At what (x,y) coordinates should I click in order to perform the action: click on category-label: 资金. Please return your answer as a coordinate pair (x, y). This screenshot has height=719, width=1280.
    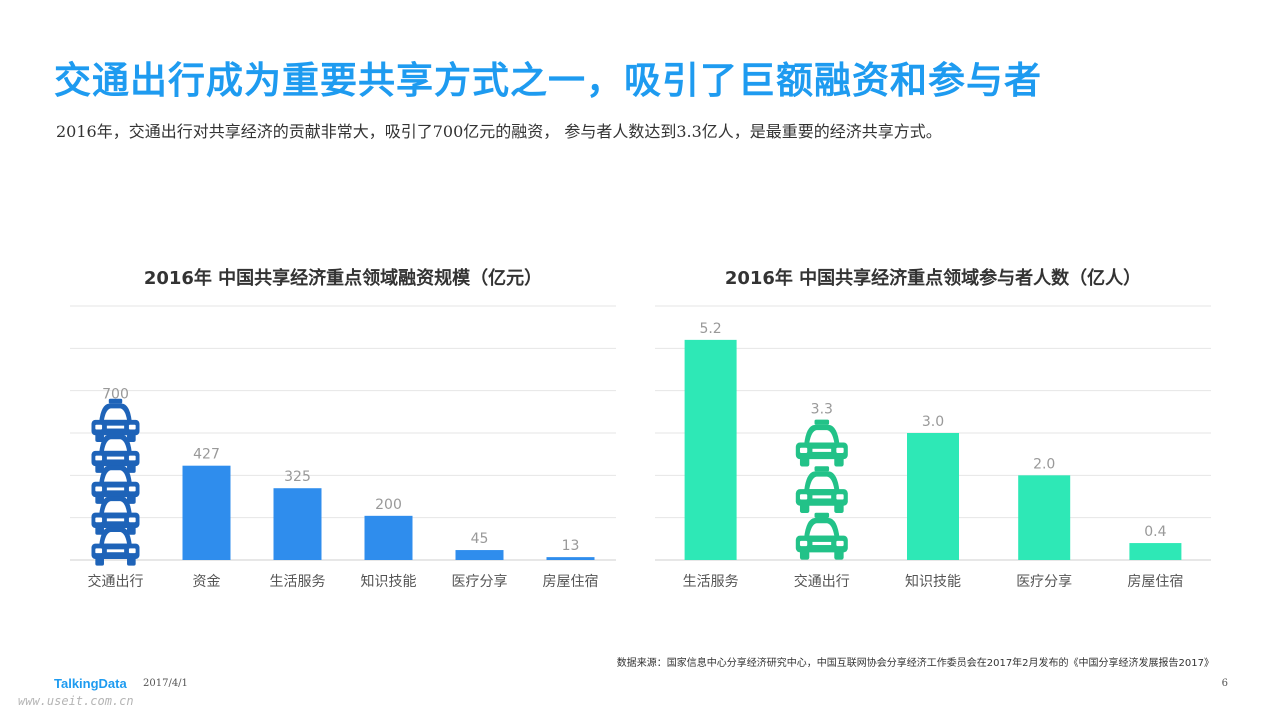
    Looking at the image, I should click on (207, 582).